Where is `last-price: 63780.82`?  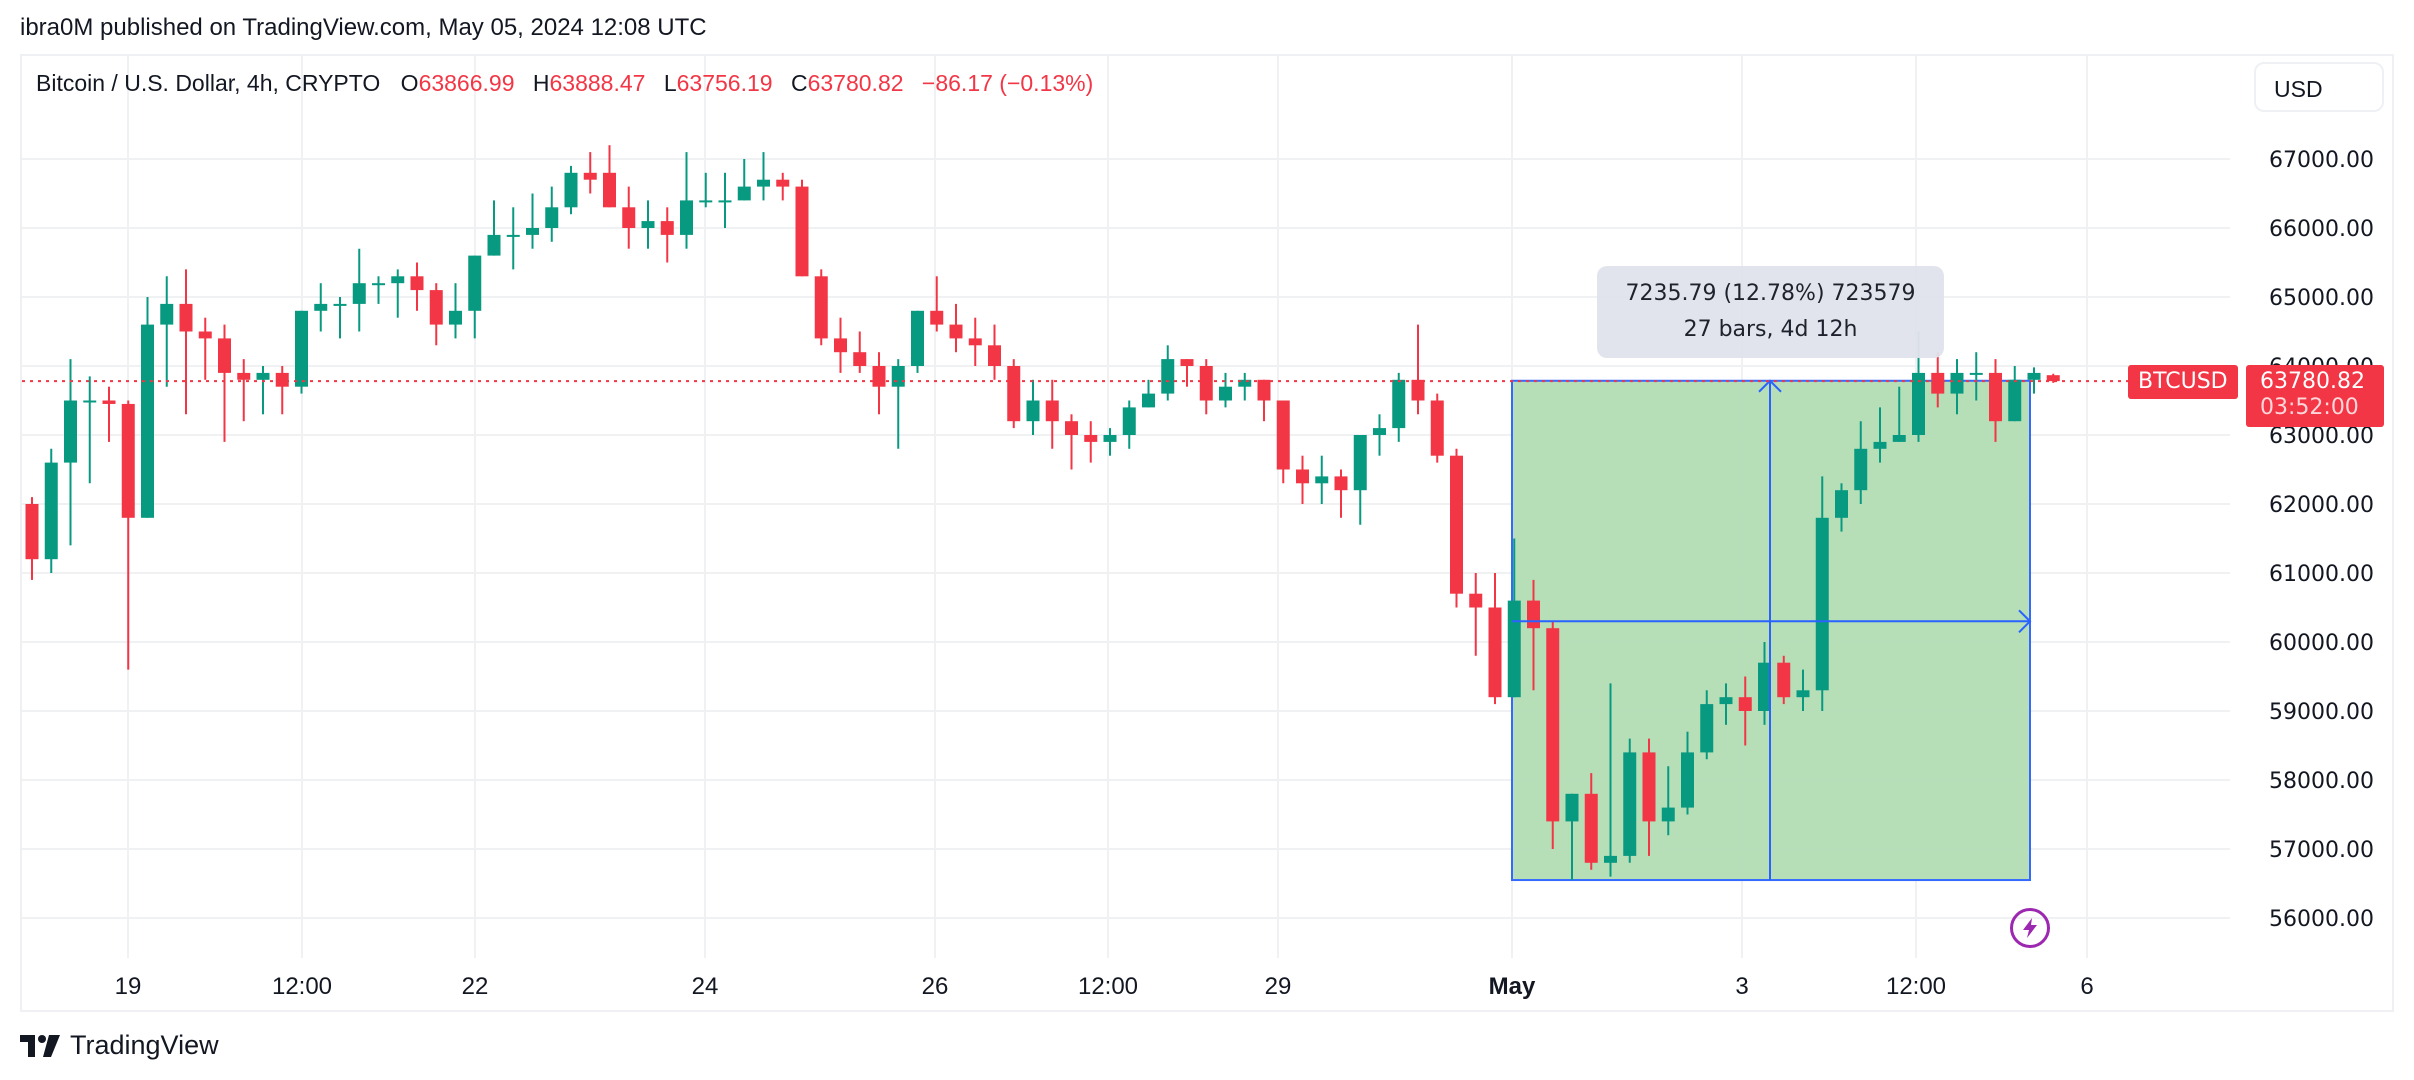
last-price: 63780.82 is located at coordinates (2312, 381).